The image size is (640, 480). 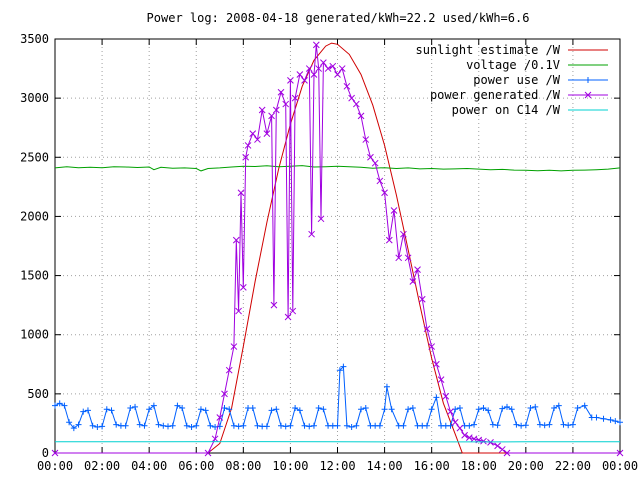 I want to click on legend-label: sunlight estimate /W, so click(x=488, y=50).